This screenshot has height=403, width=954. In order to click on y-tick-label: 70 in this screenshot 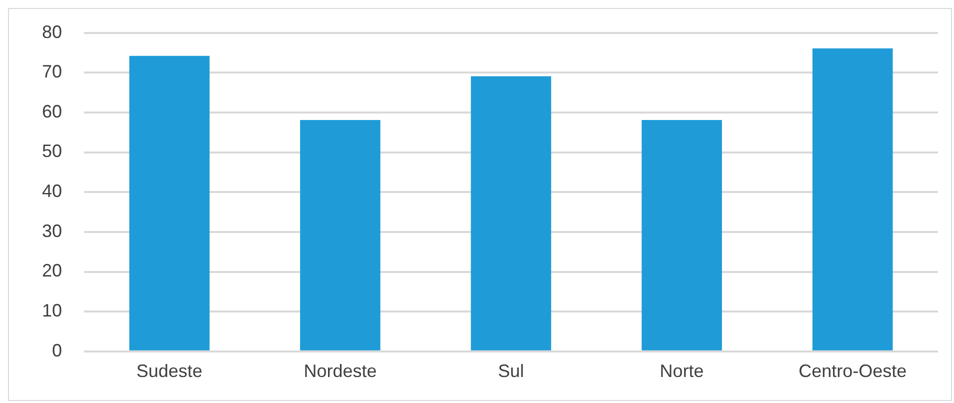, I will do `click(52, 72)`.